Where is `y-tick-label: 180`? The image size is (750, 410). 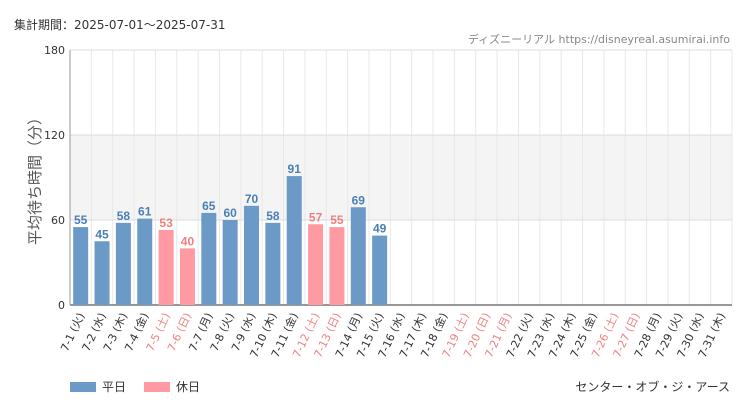
y-tick-label: 180 is located at coordinates (54, 50).